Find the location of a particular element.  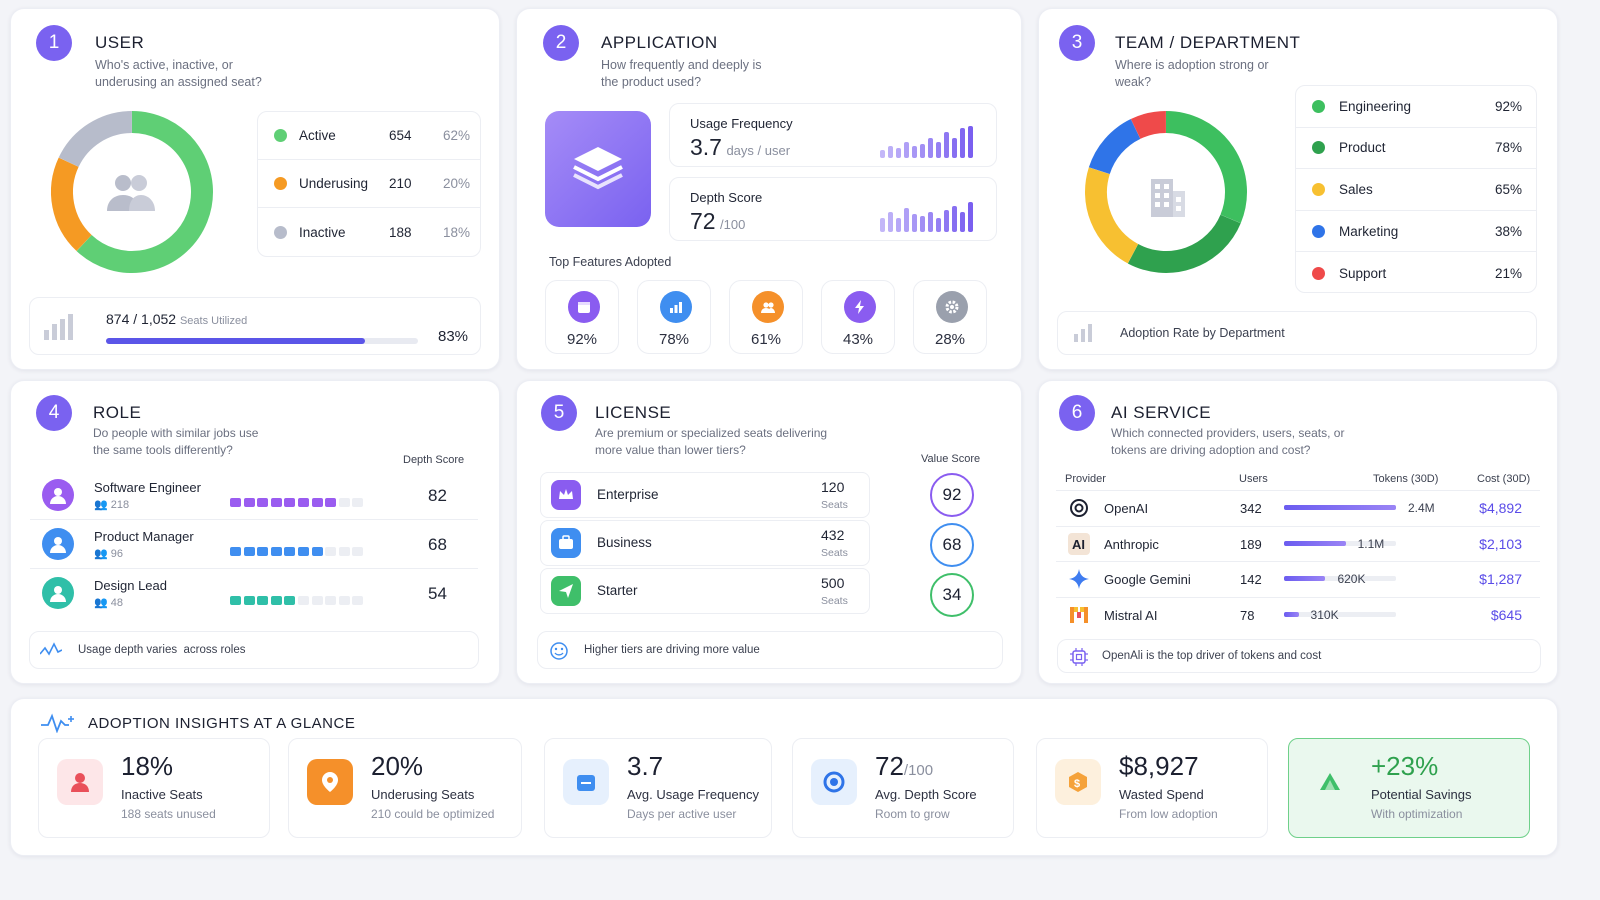

ai-provider-row: AI Anthropic 189 1.1M $2,103 is located at coordinates (1298, 543).